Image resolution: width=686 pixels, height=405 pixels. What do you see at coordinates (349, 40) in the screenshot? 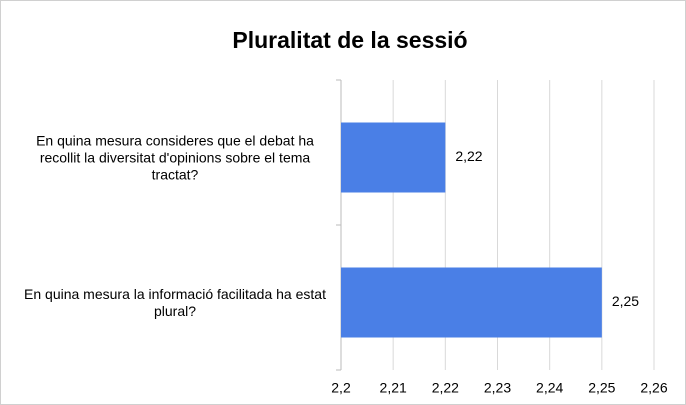
I see `chart-title: Pluralitat de la sessió` at bounding box center [349, 40].